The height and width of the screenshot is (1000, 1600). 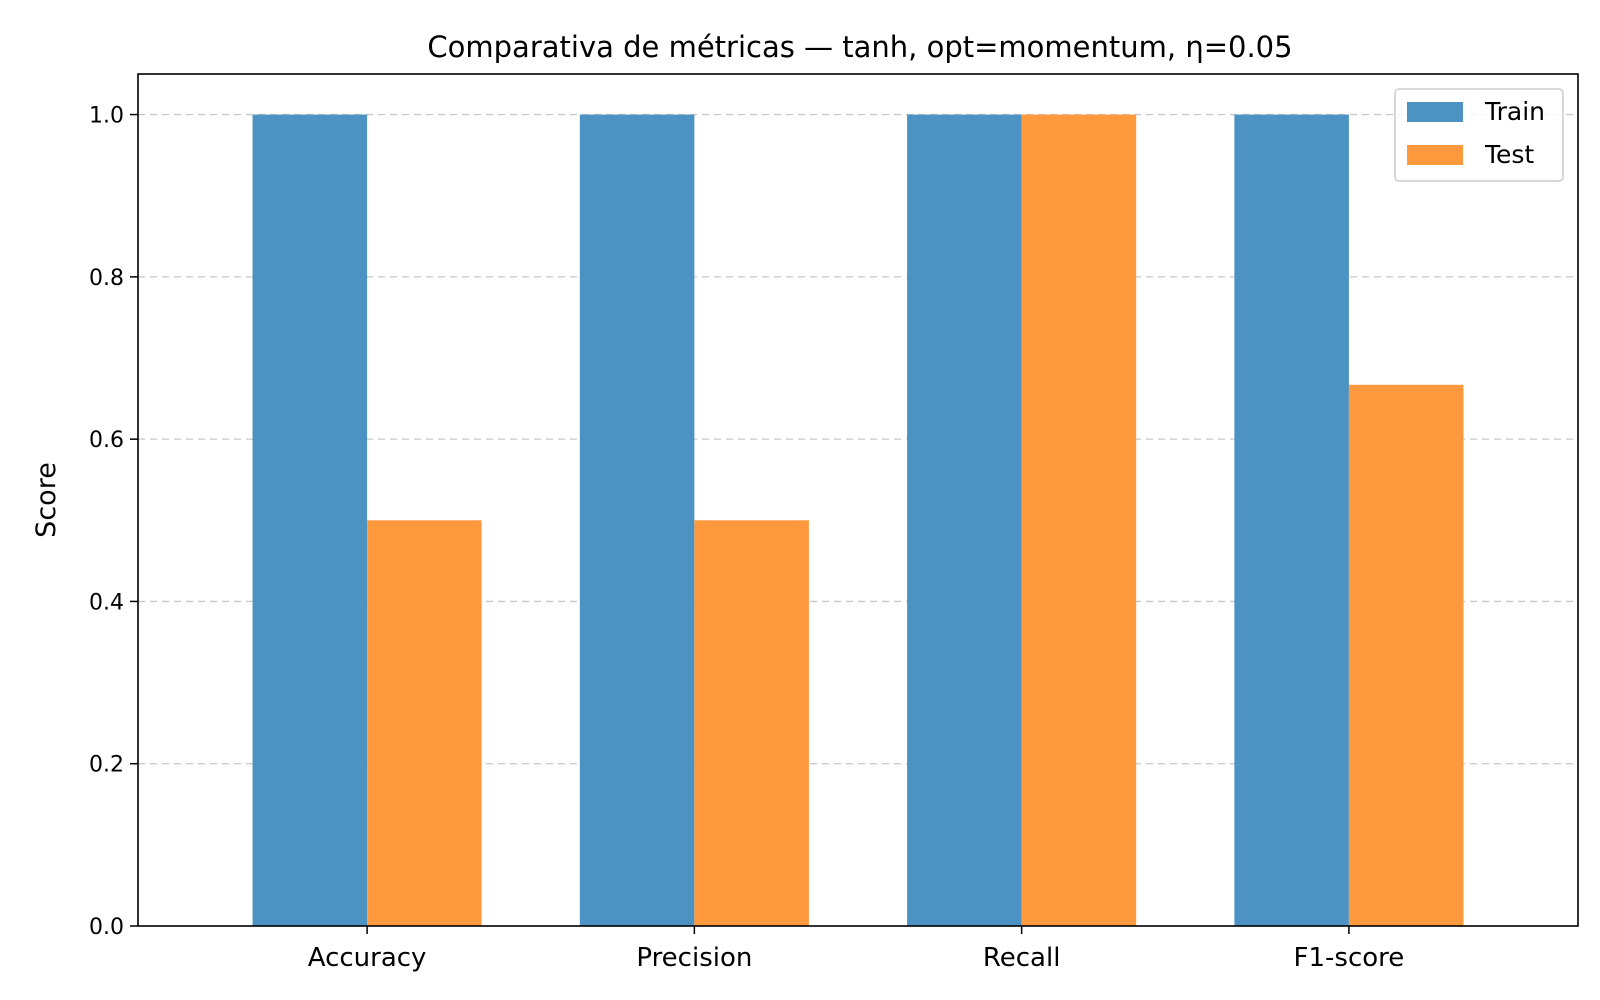 I want to click on x-tick-label: Precision, so click(x=694, y=958).